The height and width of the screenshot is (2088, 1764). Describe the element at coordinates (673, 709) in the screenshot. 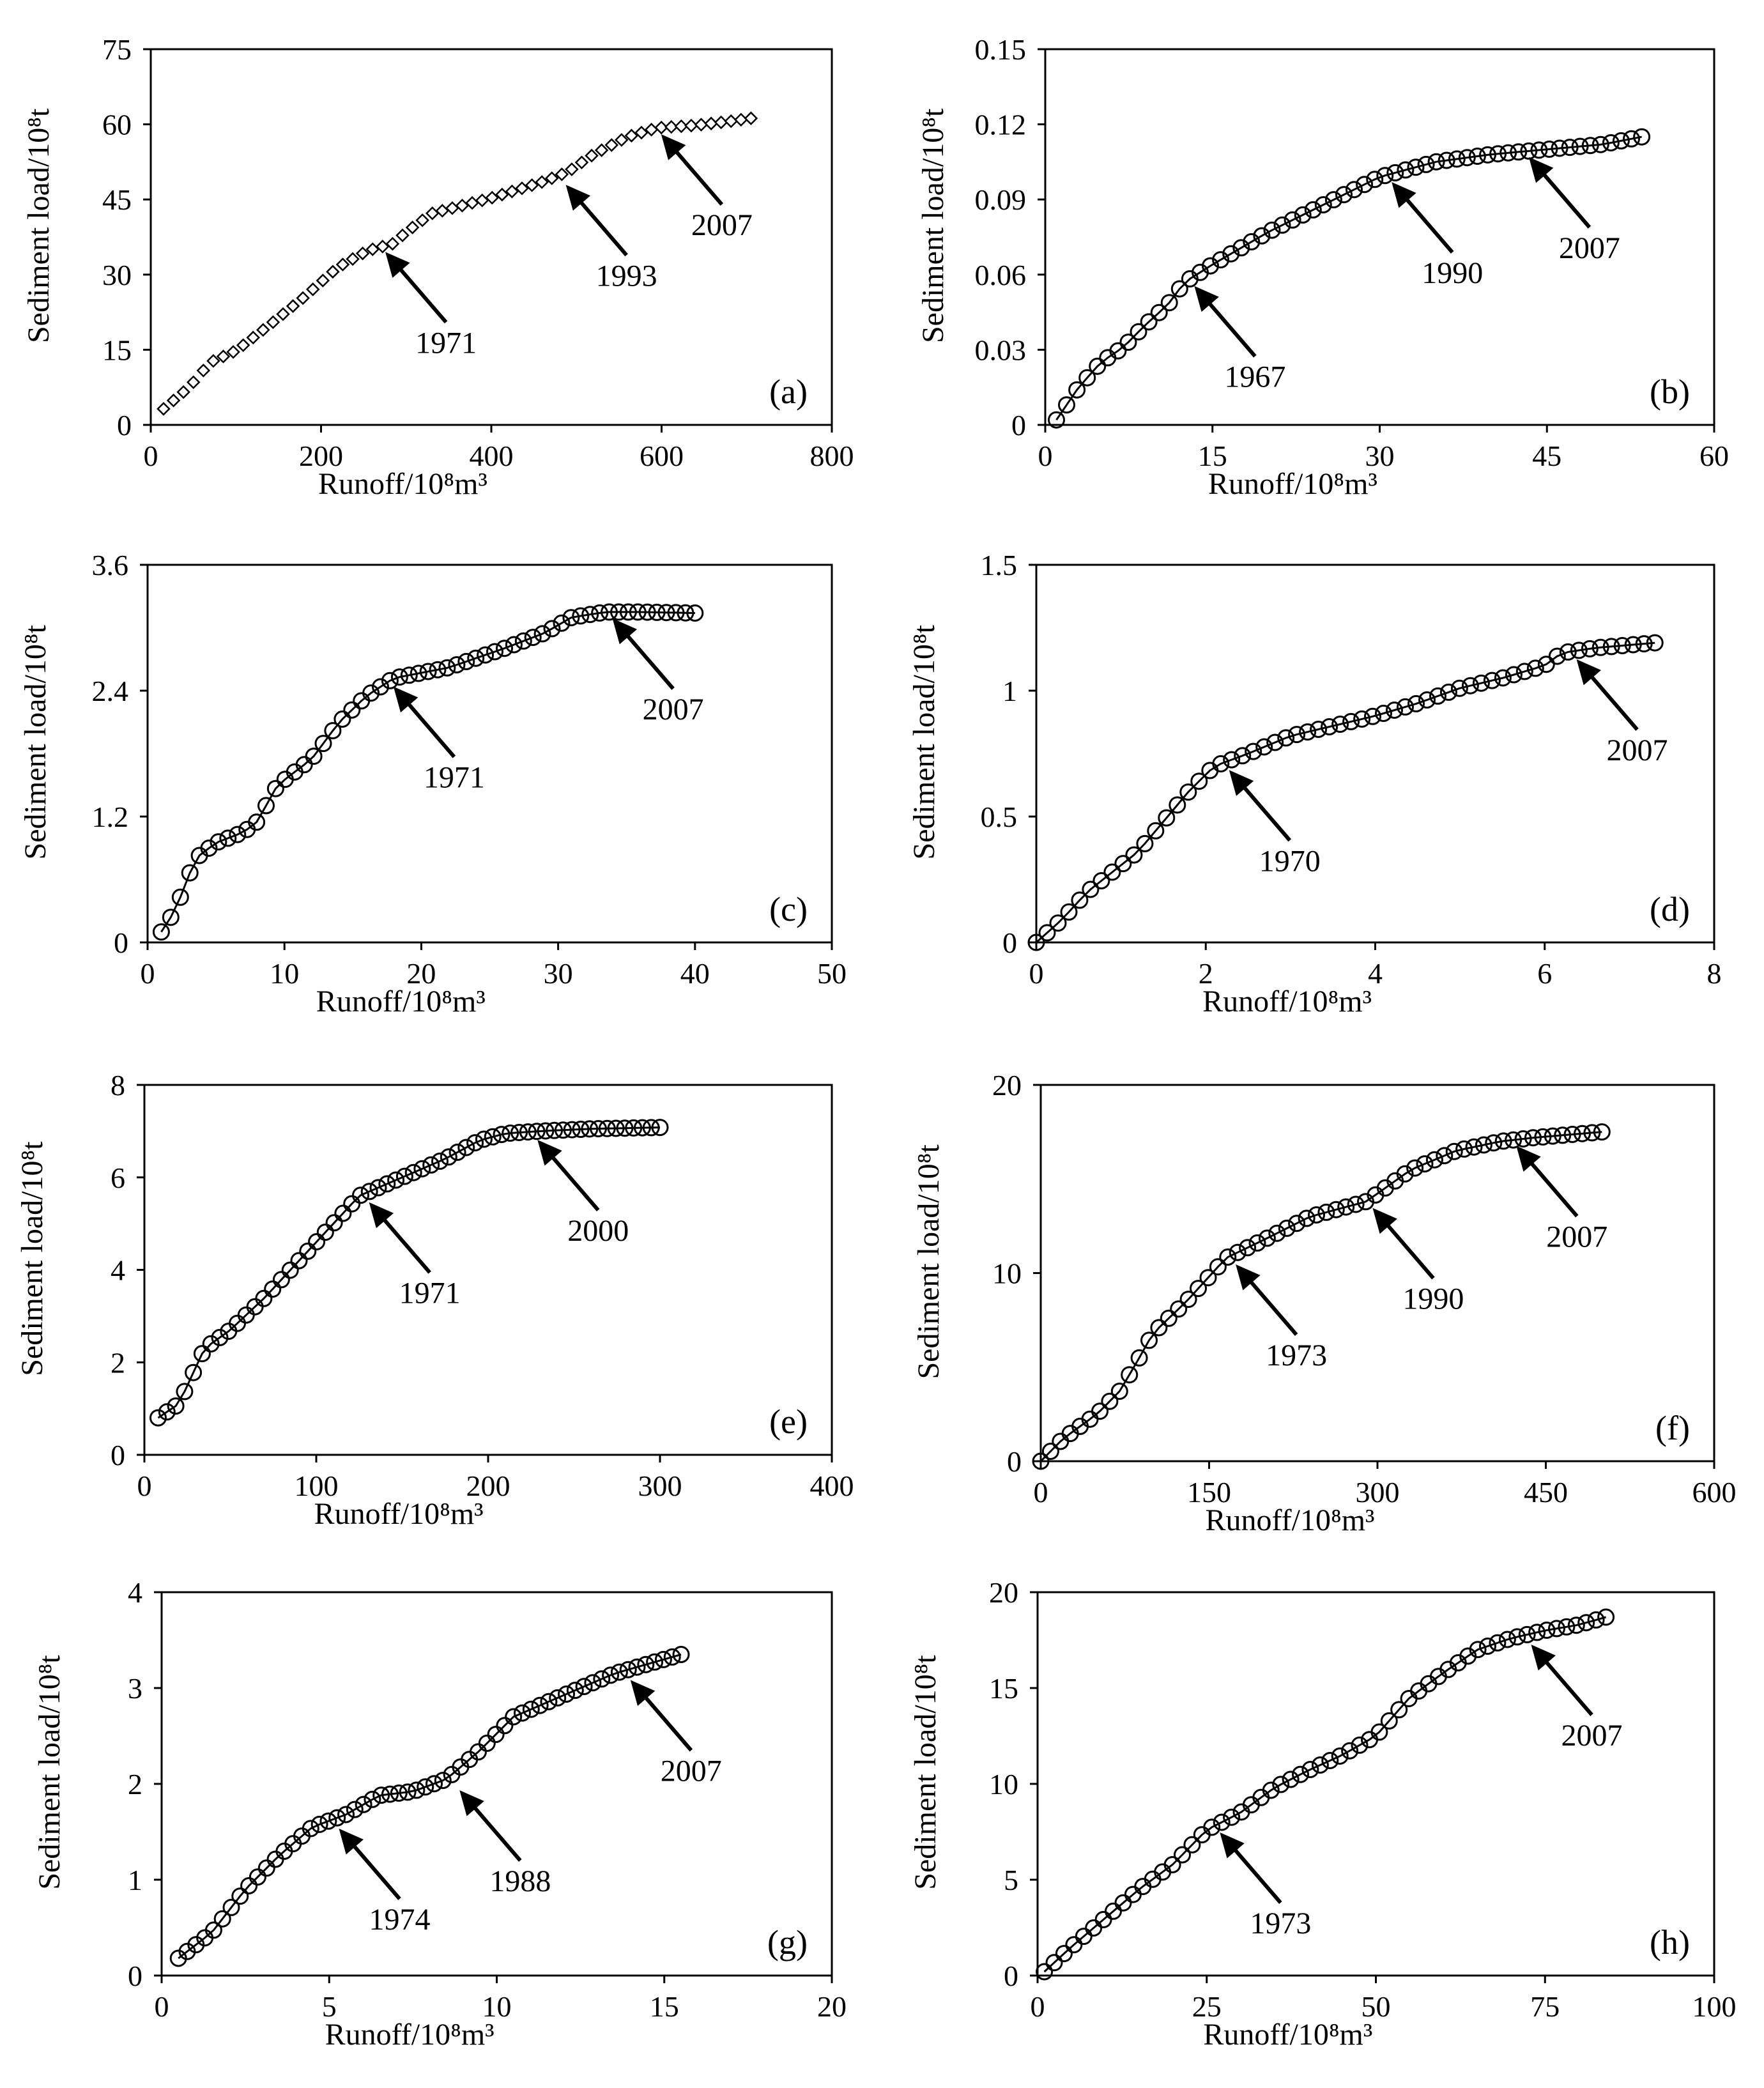

I see `annotation-year-label: 2007` at that location.